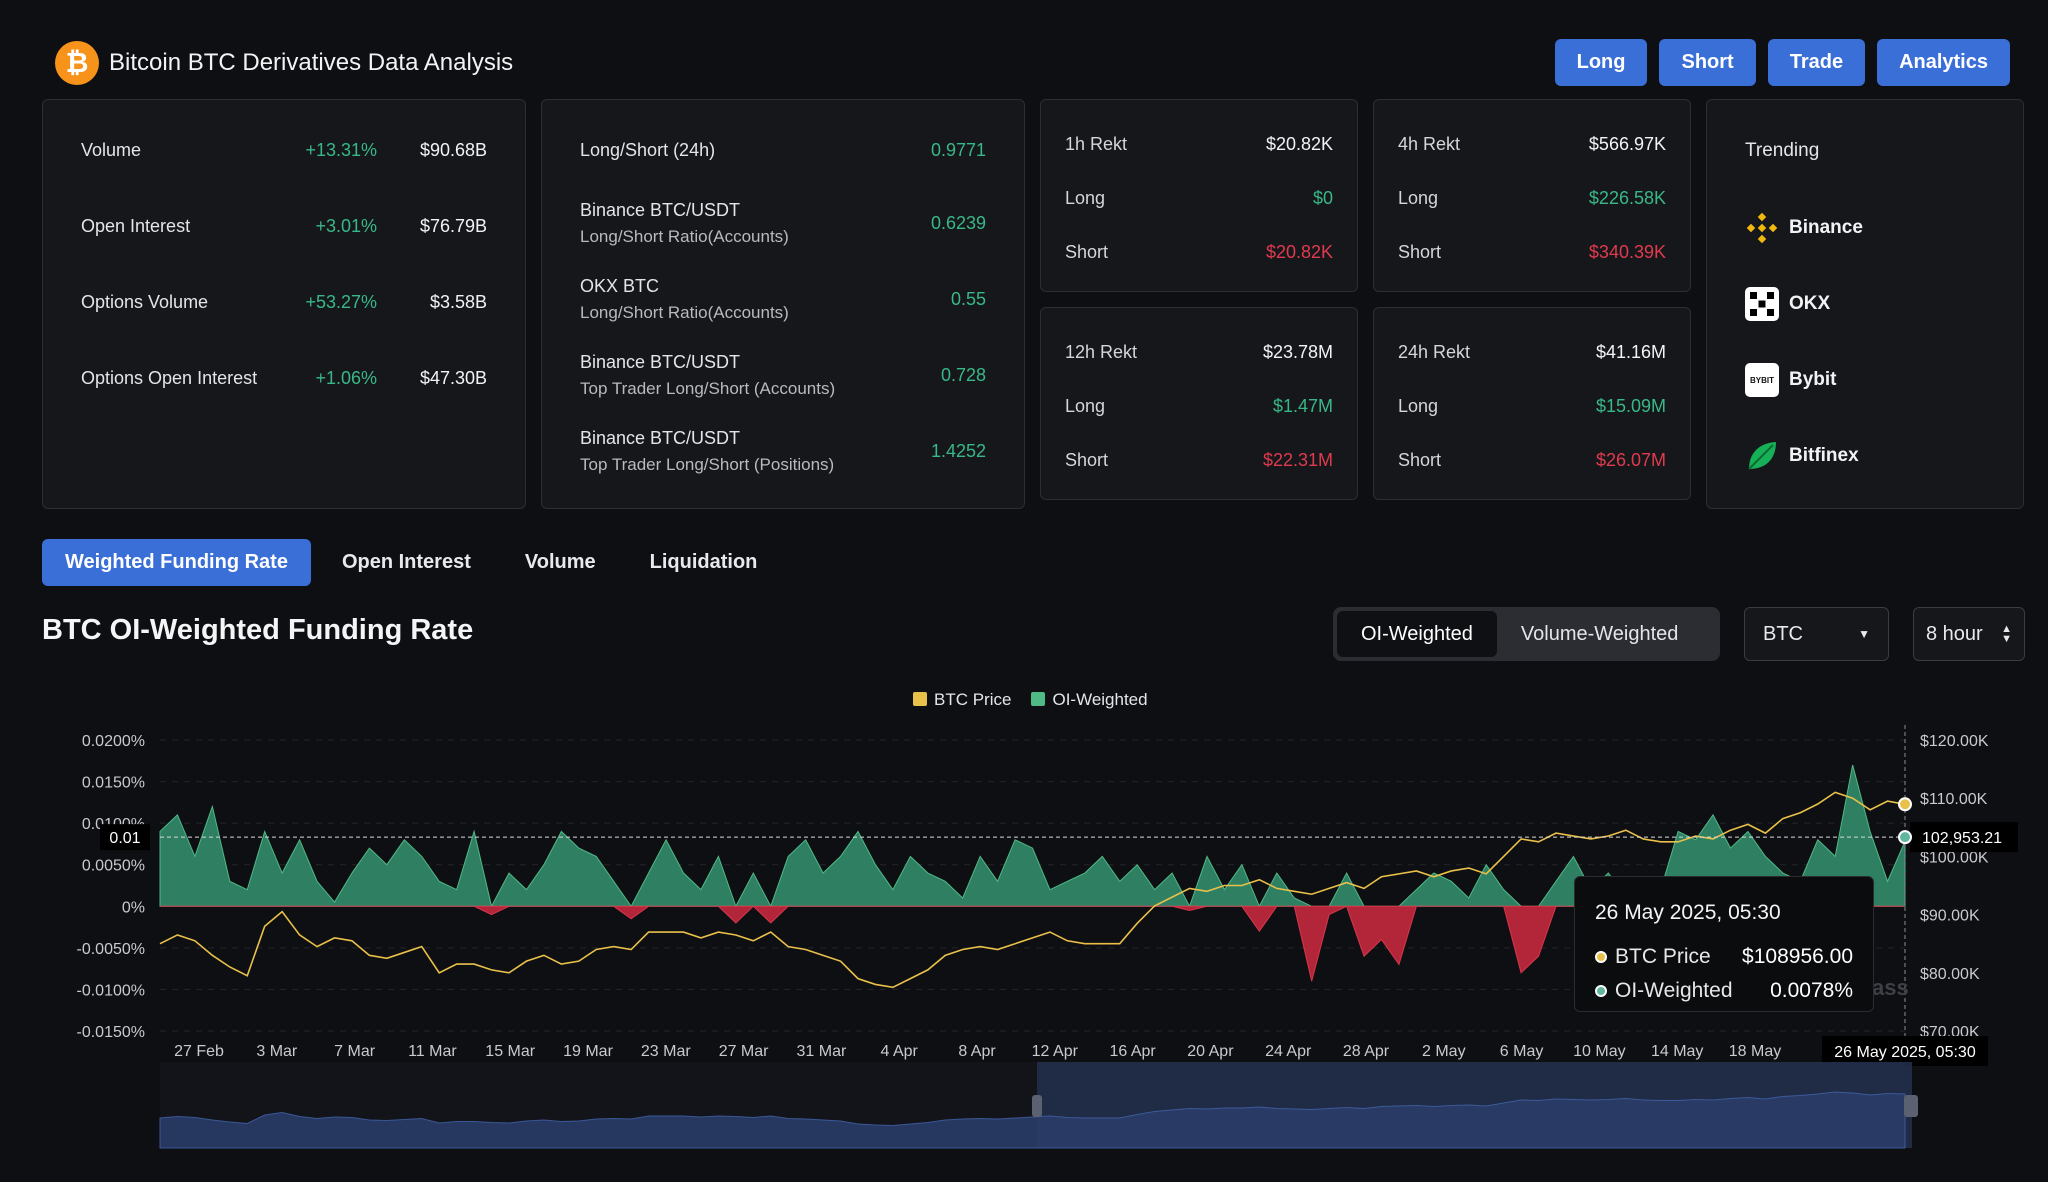  What do you see at coordinates (1911, 1106) in the screenshot?
I see `zoom-handle-right` at bounding box center [1911, 1106].